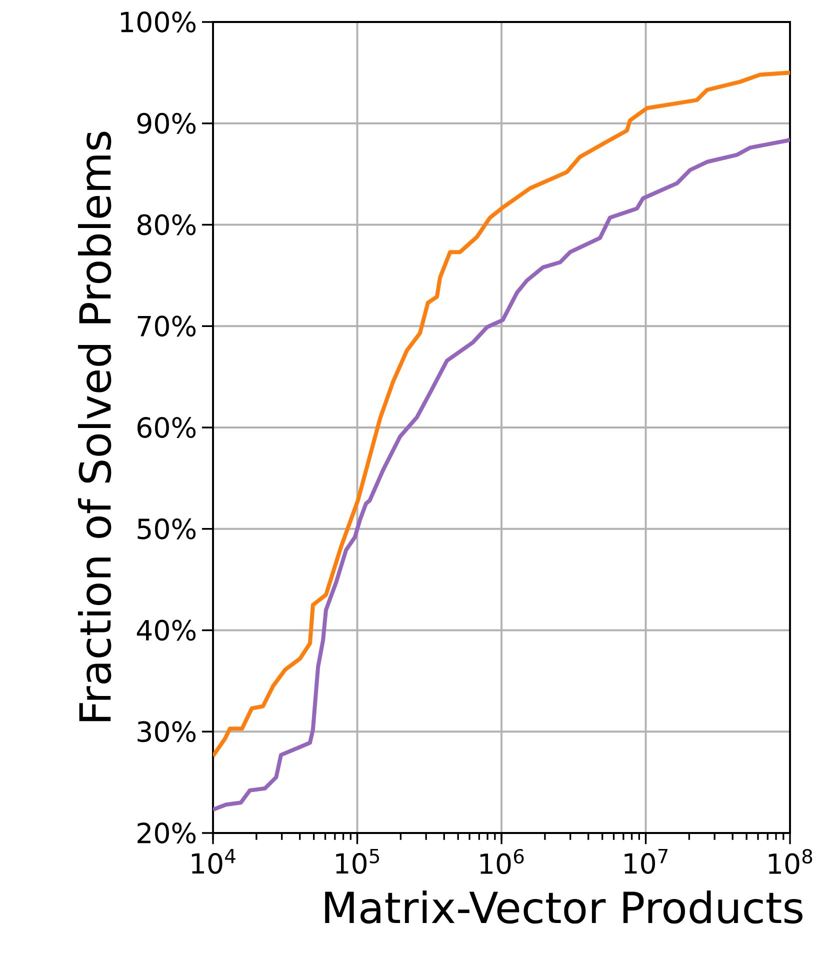 The image size is (823, 956). What do you see at coordinates (167, 833) in the screenshot?
I see `y-tick-label: 20%` at bounding box center [167, 833].